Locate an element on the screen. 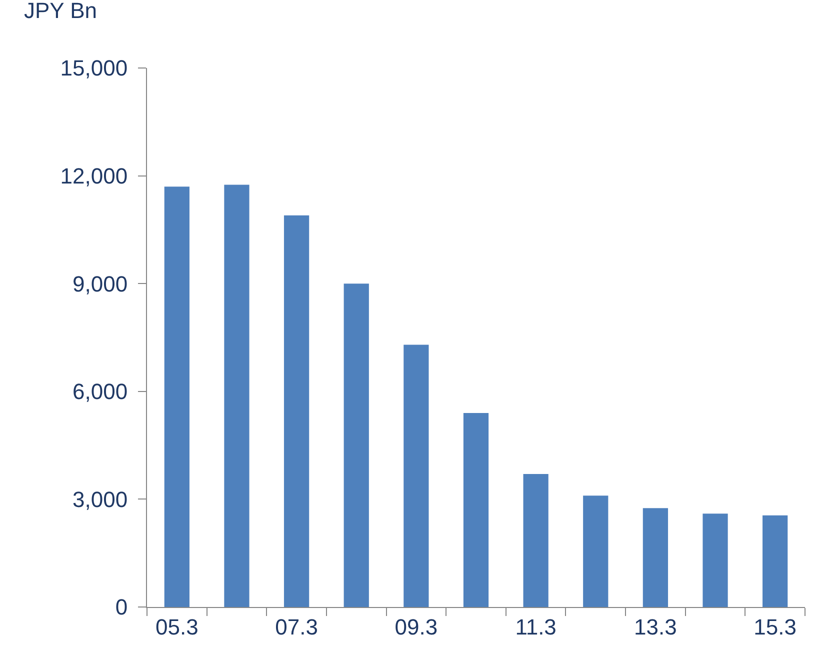 Image resolution: width=814 pixels, height=664 pixels. y-axis-title: JPY Bn is located at coordinates (60, 11).